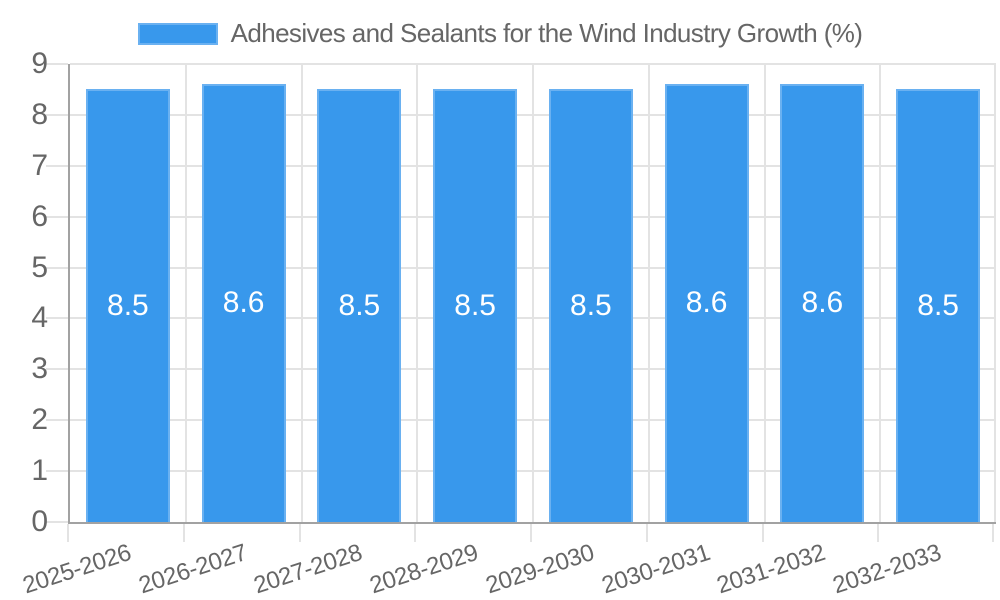  Describe the element at coordinates (39, 63) in the screenshot. I see `y-axis-tick-label: 9` at that location.